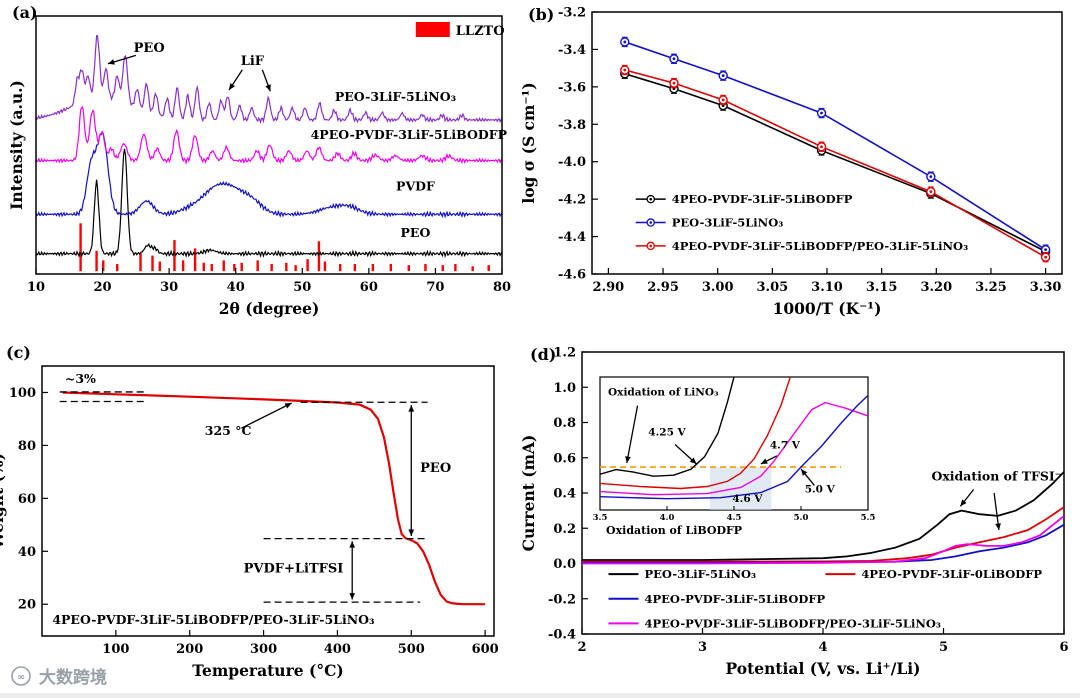  I want to click on annotation-text: Oxidation of TFSI⁻, so click(996, 476).